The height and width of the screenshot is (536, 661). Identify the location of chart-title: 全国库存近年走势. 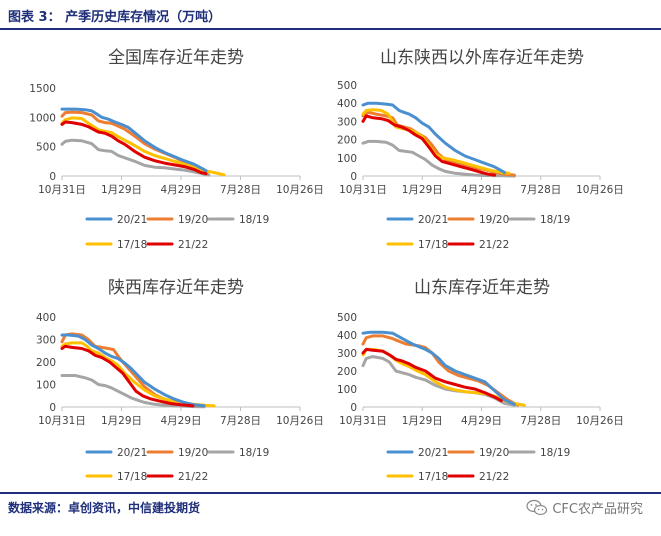
(176, 58).